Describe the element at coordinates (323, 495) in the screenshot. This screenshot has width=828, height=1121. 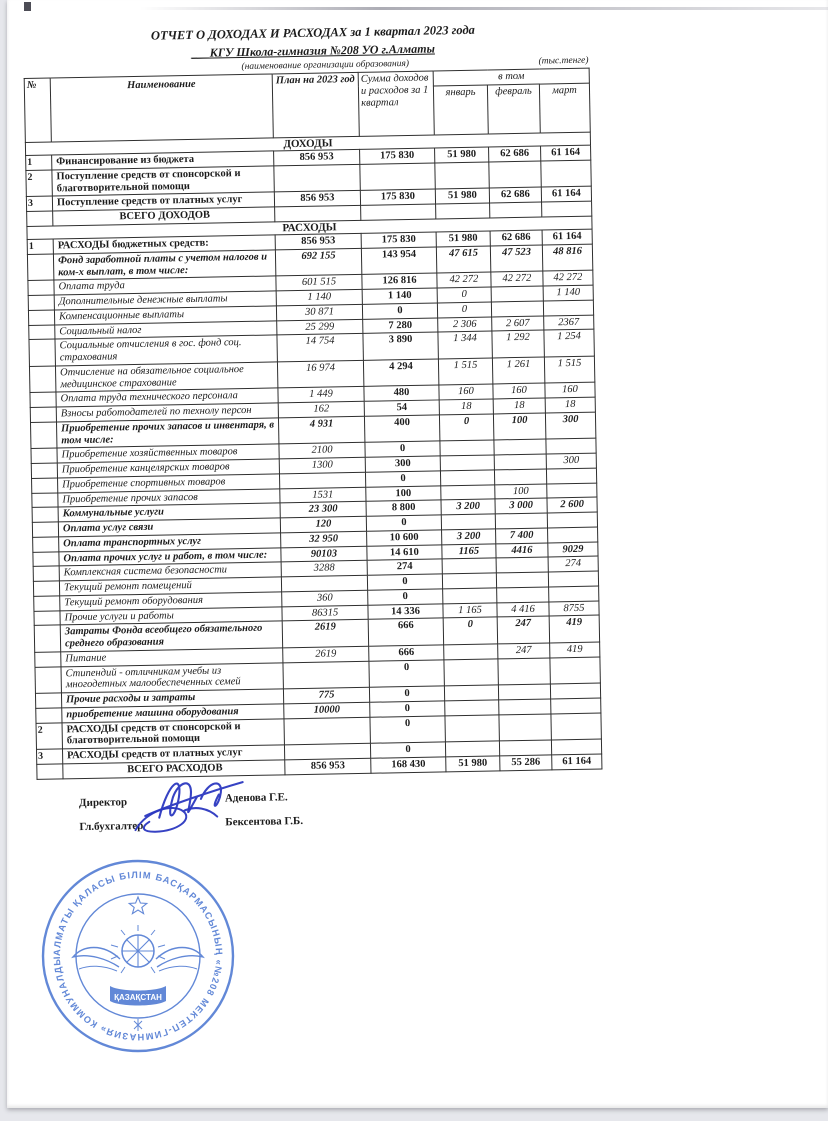
I see `cell-value: 1531` at that location.